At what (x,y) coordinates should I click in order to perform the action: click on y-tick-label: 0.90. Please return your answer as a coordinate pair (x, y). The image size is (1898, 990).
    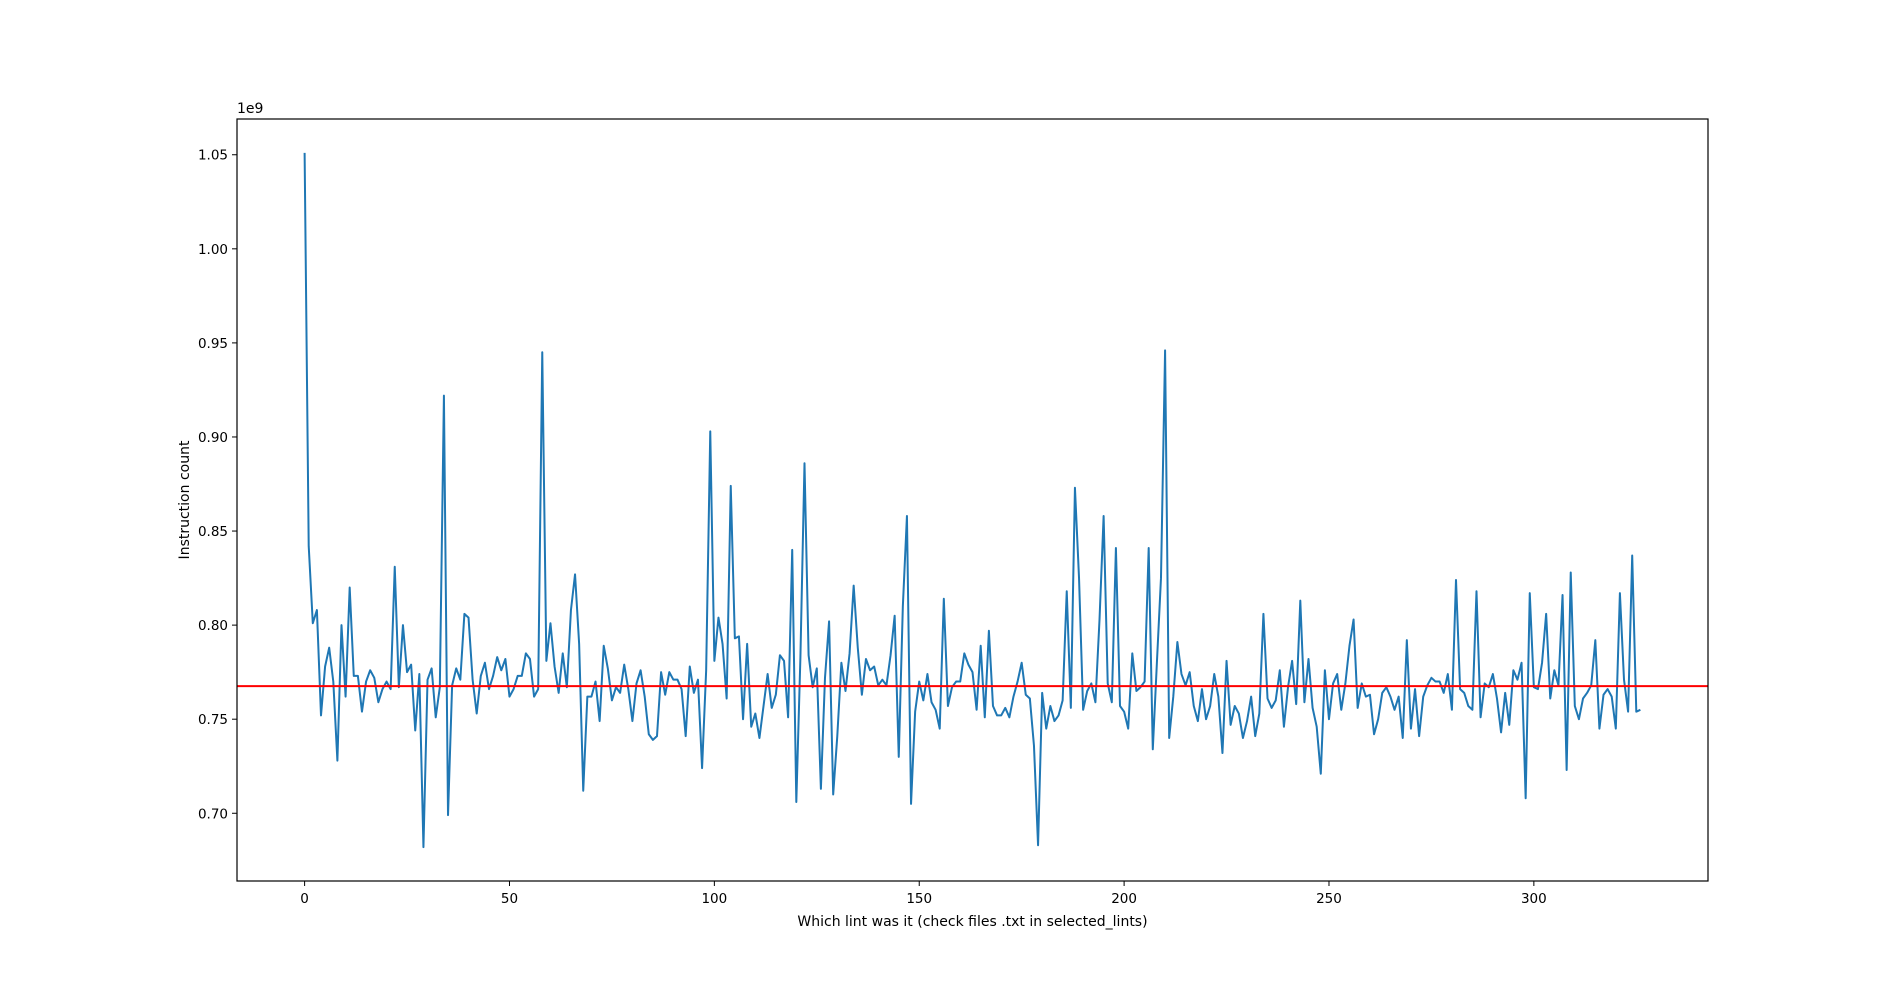
    Looking at the image, I should click on (213, 438).